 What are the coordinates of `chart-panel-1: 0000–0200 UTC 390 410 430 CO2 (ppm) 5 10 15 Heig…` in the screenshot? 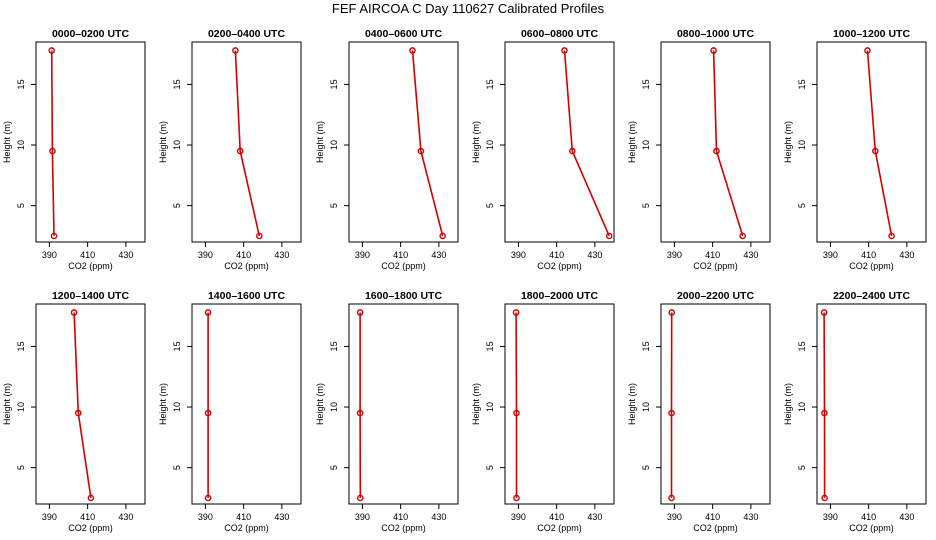 It's located at (74, 149).